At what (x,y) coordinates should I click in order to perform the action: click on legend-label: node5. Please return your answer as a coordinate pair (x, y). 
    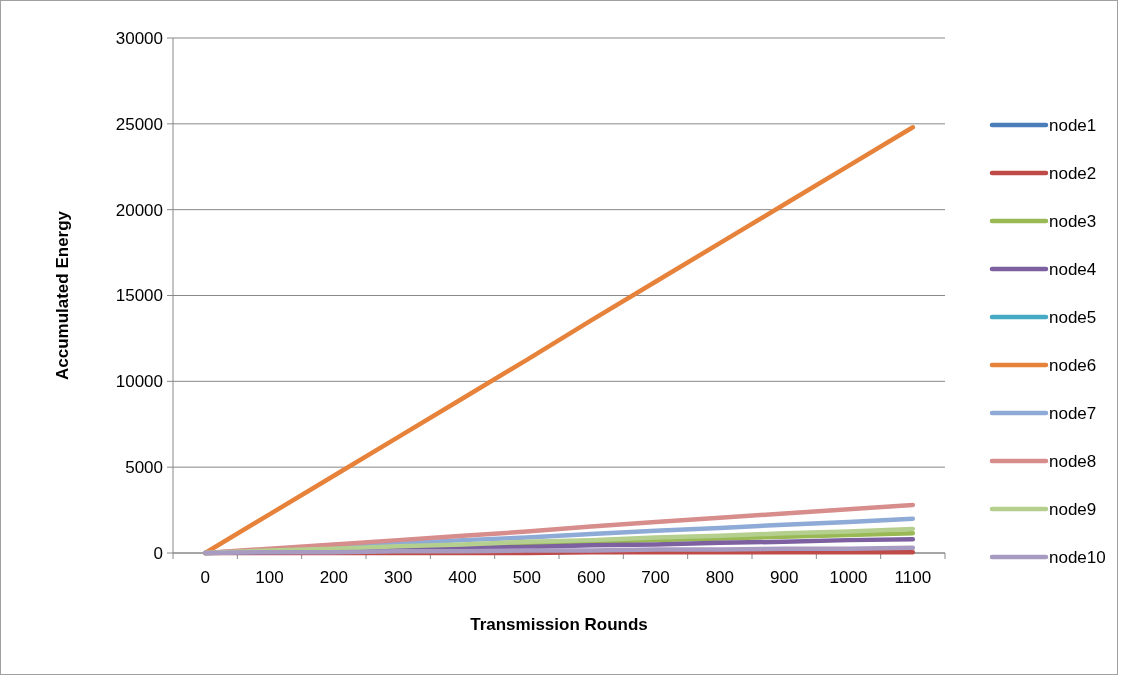
    Looking at the image, I should click on (1073, 317).